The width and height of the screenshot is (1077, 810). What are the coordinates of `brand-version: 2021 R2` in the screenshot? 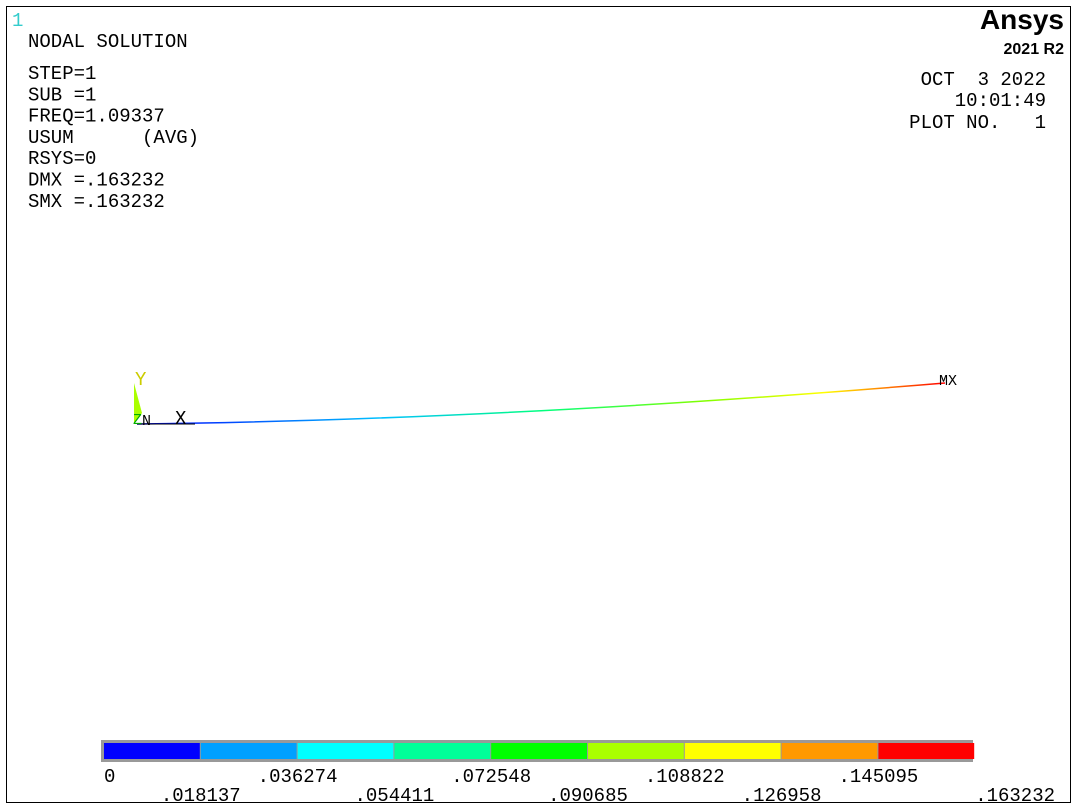 It's located at (1034, 49).